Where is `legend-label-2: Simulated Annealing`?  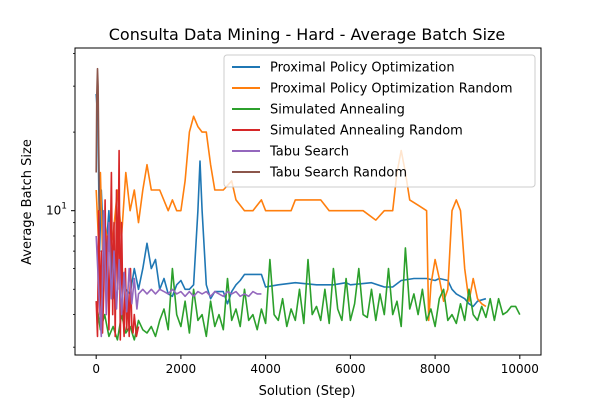 legend-label-2: Simulated Annealing is located at coordinates (337, 110).